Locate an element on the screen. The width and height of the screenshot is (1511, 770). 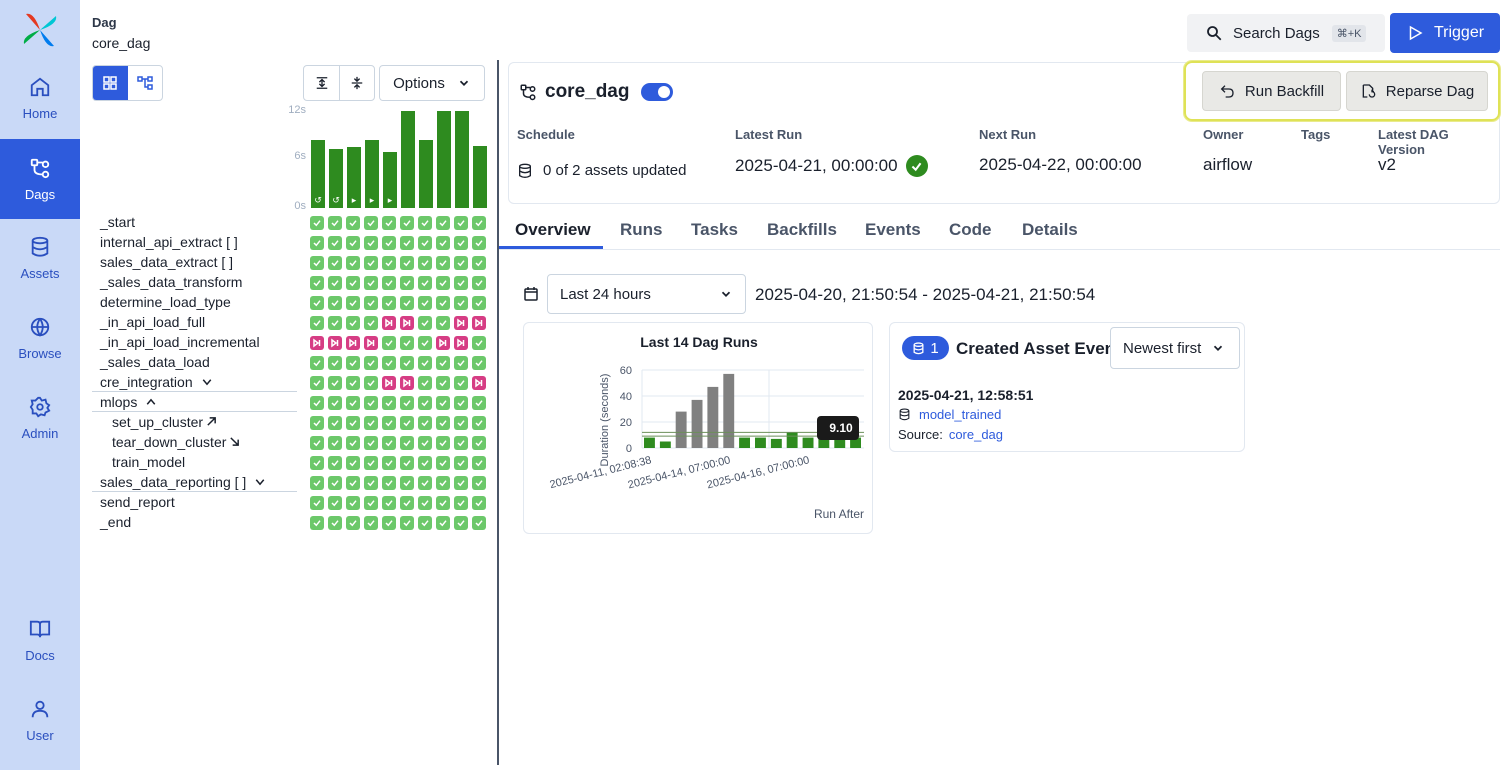
task-row: set_up_cluster is located at coordinates (194, 422).